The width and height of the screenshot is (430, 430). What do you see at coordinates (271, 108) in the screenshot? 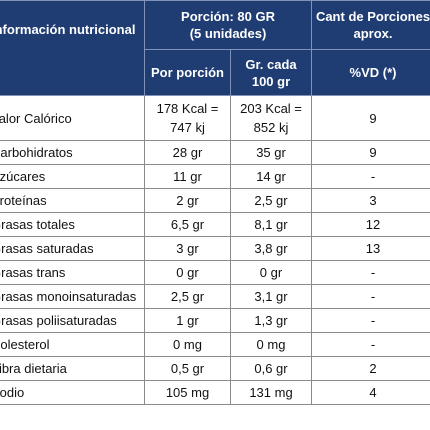
I see `kcal-100g-line1: 203 Kcal =` at bounding box center [271, 108].